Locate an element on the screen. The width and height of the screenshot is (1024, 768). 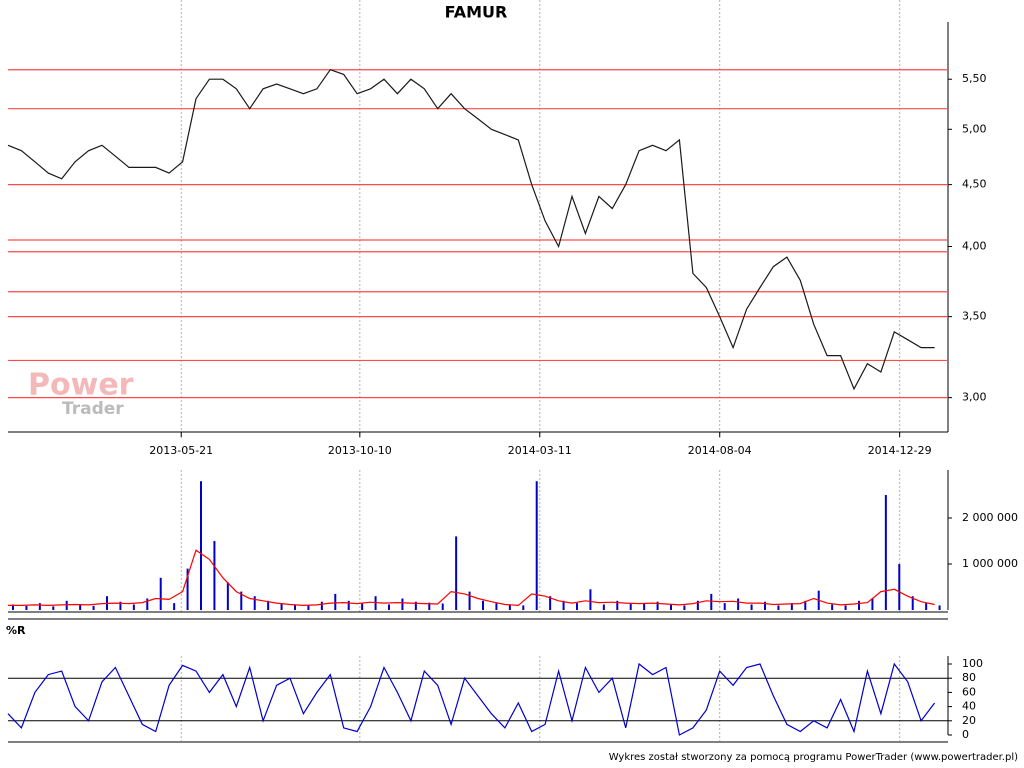
y-tick-label: 2 000 000 is located at coordinates (990, 517).